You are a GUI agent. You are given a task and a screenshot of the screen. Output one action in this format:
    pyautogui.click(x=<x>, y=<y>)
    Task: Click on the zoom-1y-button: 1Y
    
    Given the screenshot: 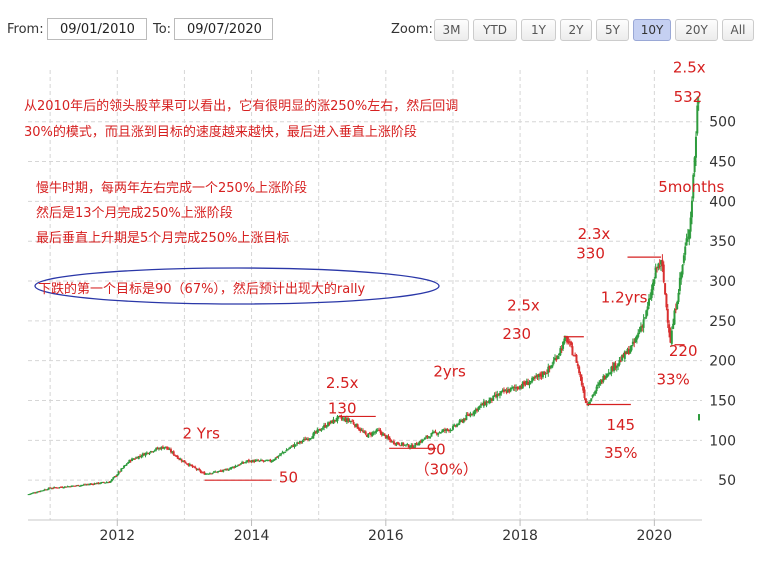 What is the action you would take?
    pyautogui.click(x=538, y=30)
    